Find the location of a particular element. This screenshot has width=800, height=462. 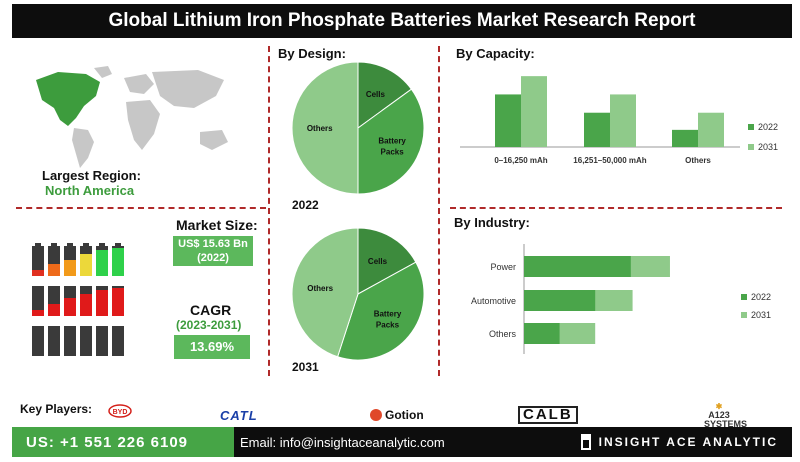

industry-tick-1: Automotive is located at coordinates (493, 301).